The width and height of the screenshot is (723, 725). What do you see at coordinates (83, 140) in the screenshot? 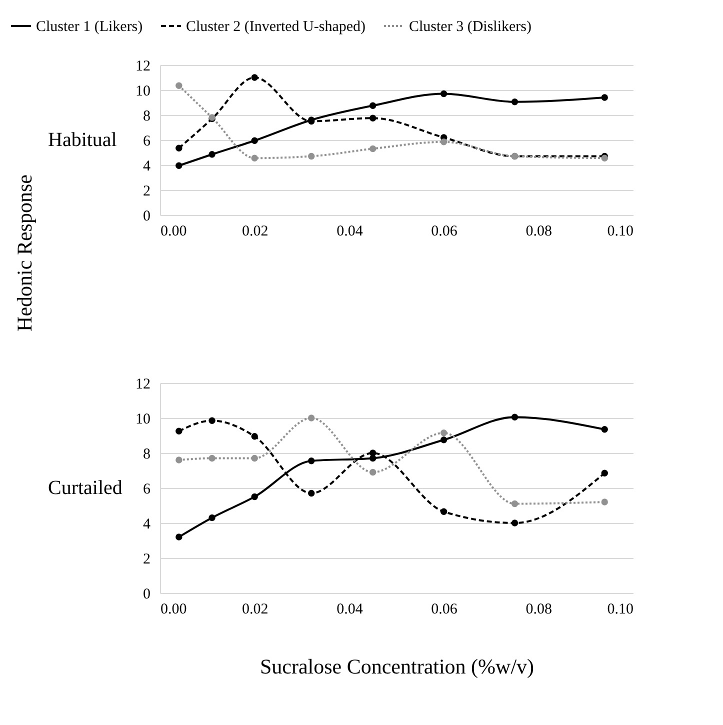
I see `text: Habitual` at bounding box center [83, 140].